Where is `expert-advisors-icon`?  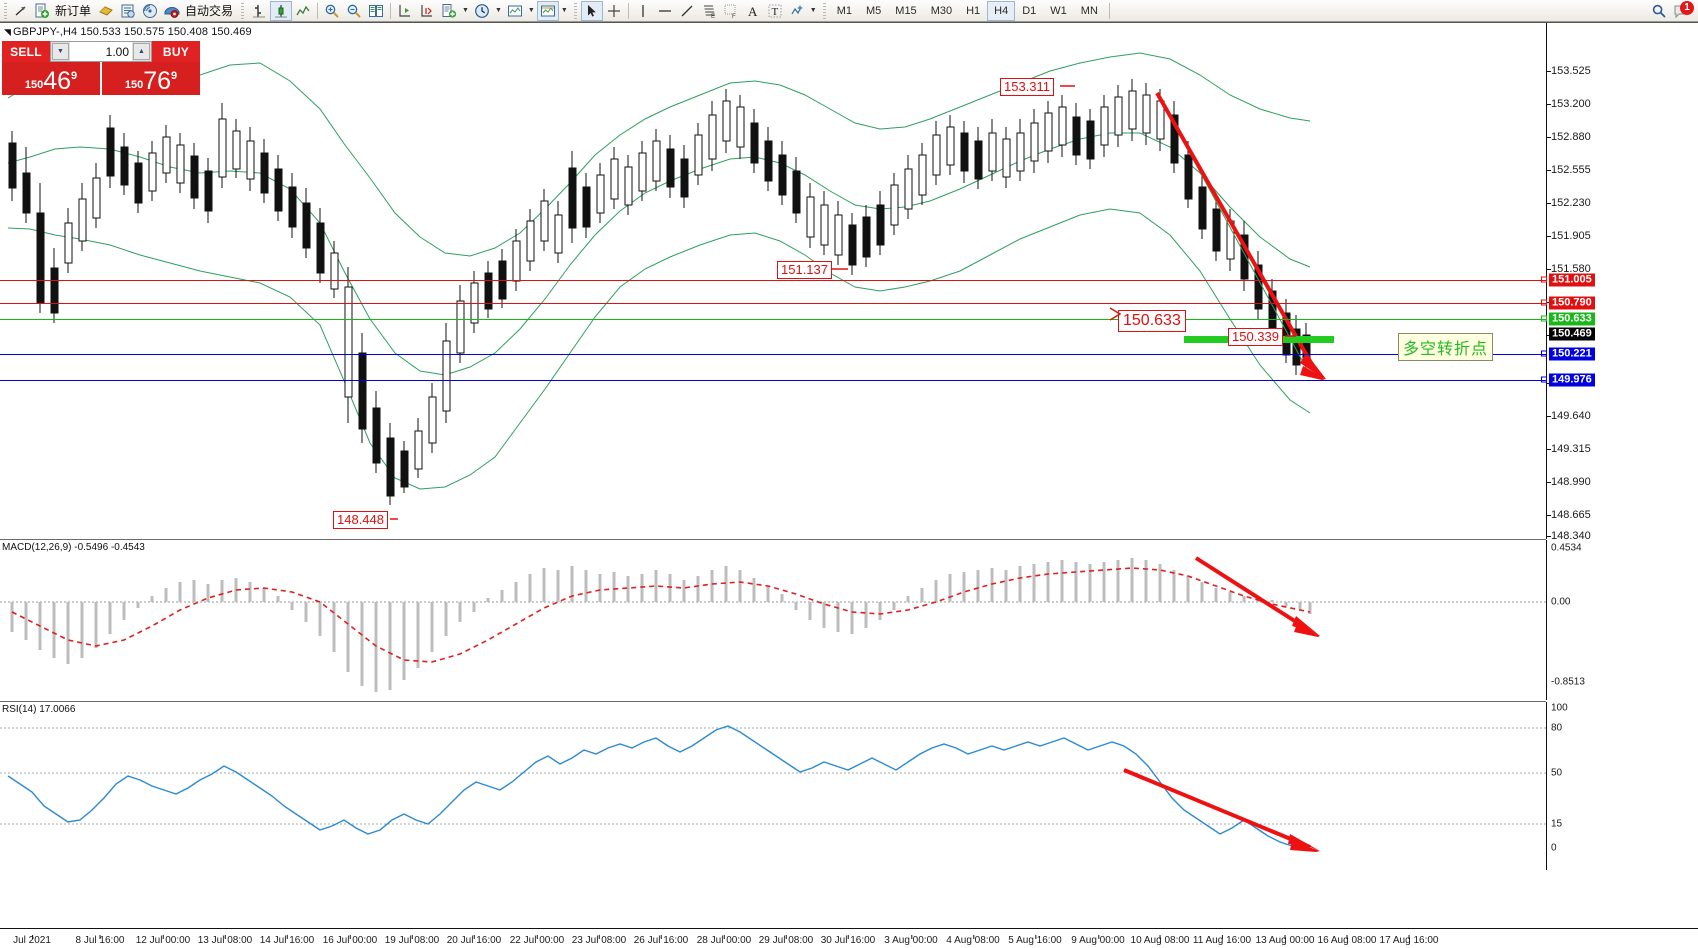
expert-advisors-icon is located at coordinates (106, 11).